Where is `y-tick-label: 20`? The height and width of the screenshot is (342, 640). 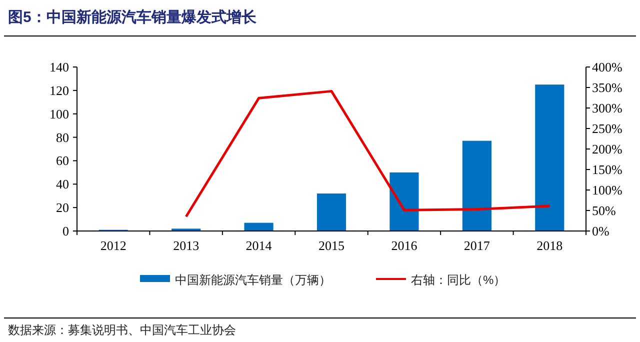 y-tick-label: 20 is located at coordinates (62, 208).